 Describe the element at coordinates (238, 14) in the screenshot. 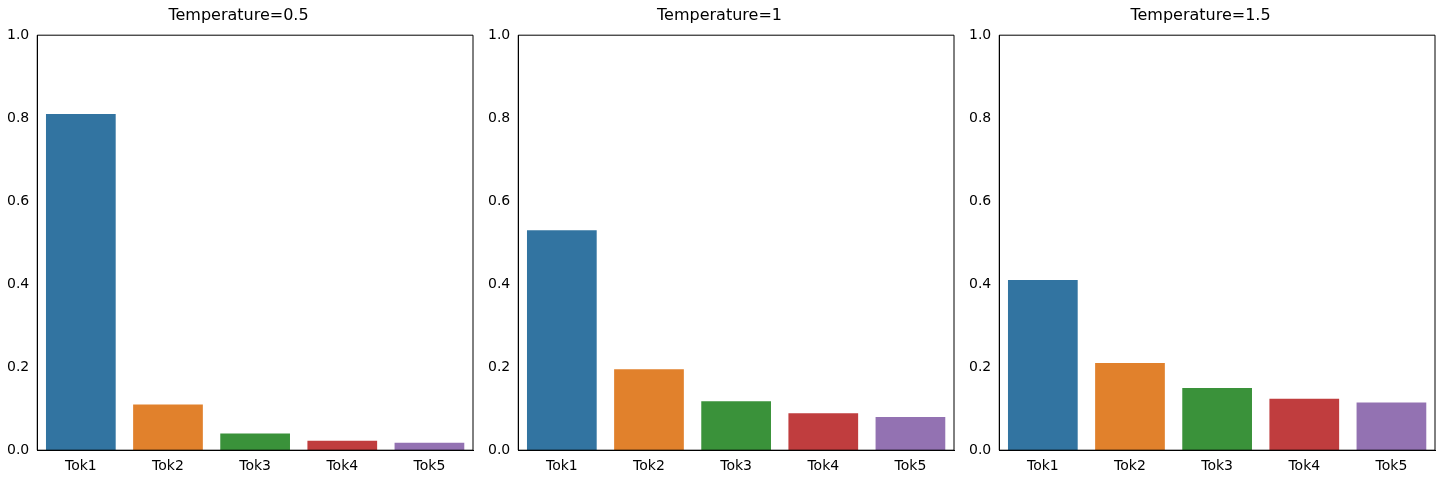

I see `chart-title: Temperature=0.5` at that location.